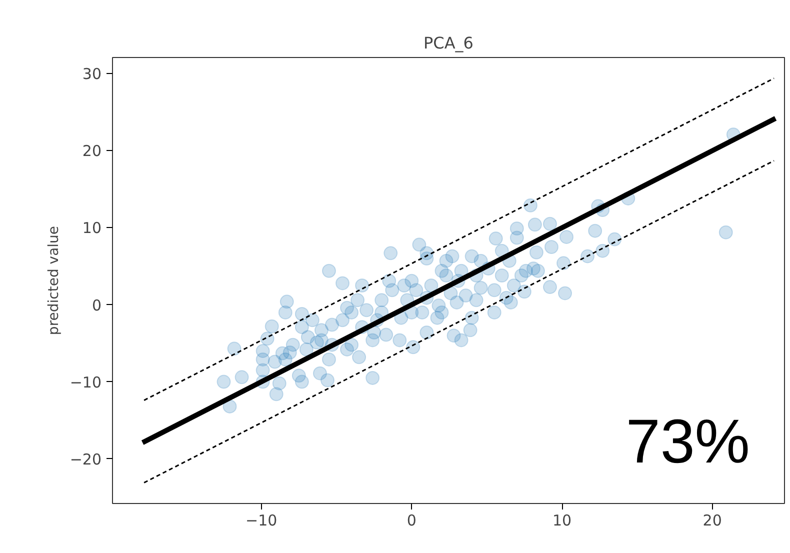  What do you see at coordinates (86, 382) in the screenshot?
I see `y-tick-label: −10` at bounding box center [86, 382].